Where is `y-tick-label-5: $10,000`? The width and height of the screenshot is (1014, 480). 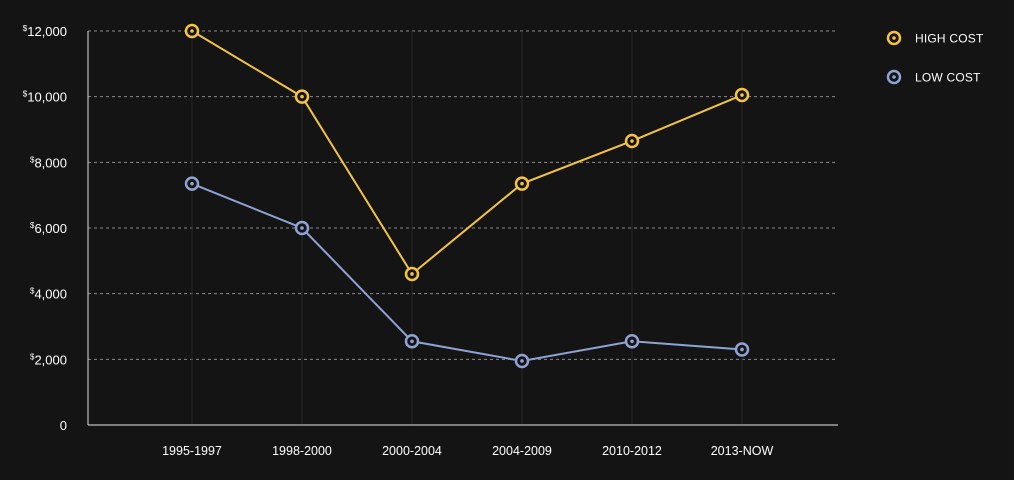
y-tick-label-5: $10,000 is located at coordinates (45, 97).